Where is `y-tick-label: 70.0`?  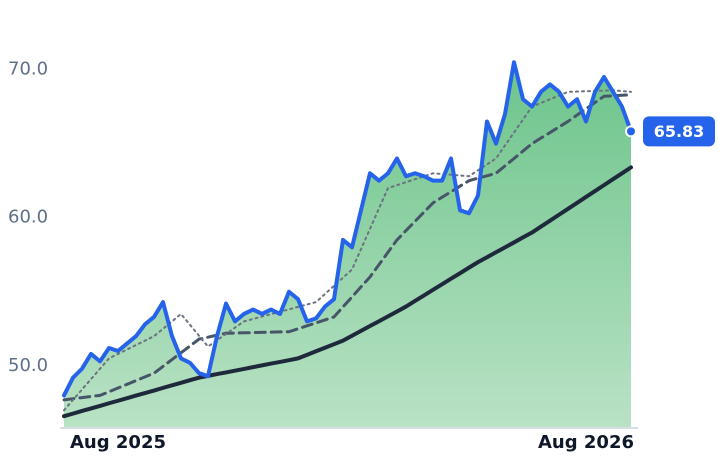
y-tick-label: 70.0 is located at coordinates (28, 69).